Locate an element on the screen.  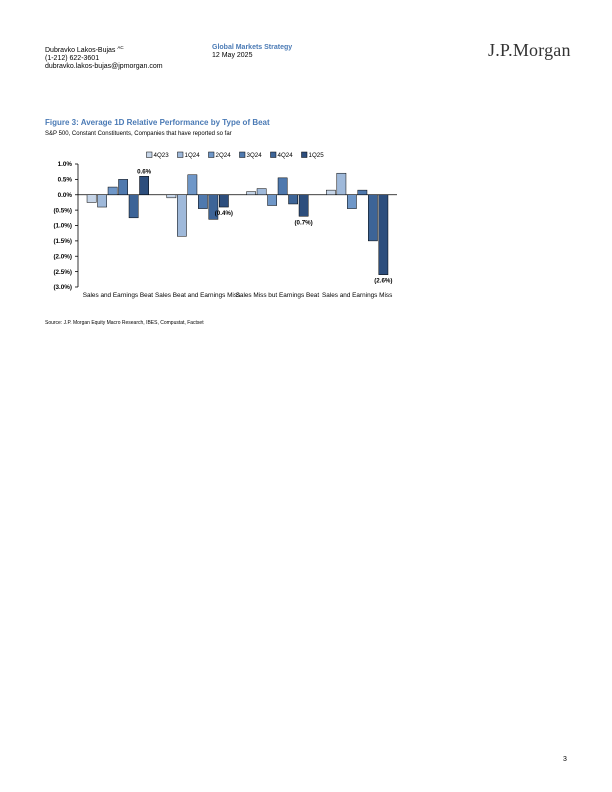
data-label: (2.6%) is located at coordinates (383, 281).